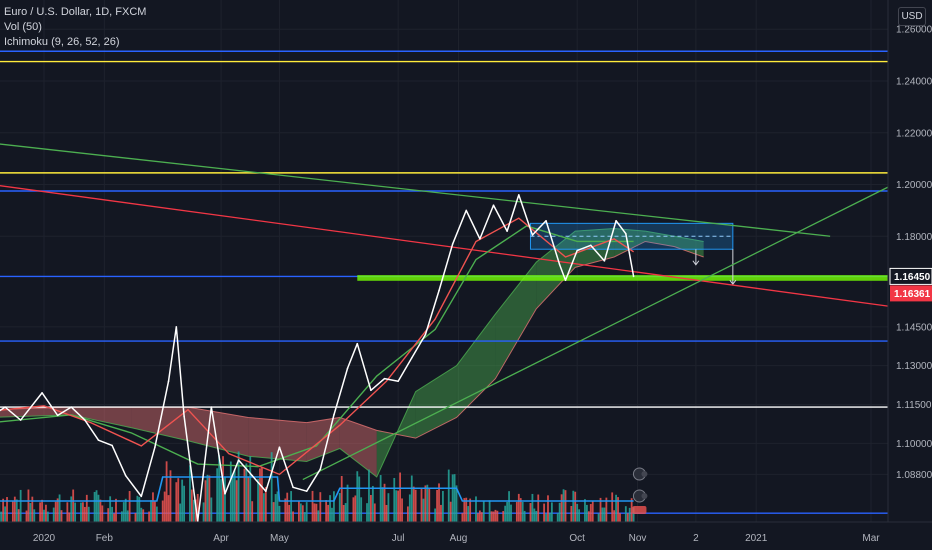 This screenshot has width=932, height=550. I want to click on x-tick-label-7: Nov, so click(638, 538).